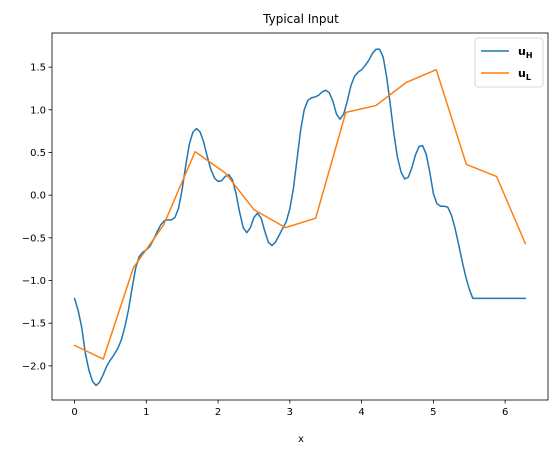 Image resolution: width=559 pixels, height=455 pixels. Describe the element at coordinates (528, 77) in the screenshot. I see `legend-label-subscript: L` at that location.